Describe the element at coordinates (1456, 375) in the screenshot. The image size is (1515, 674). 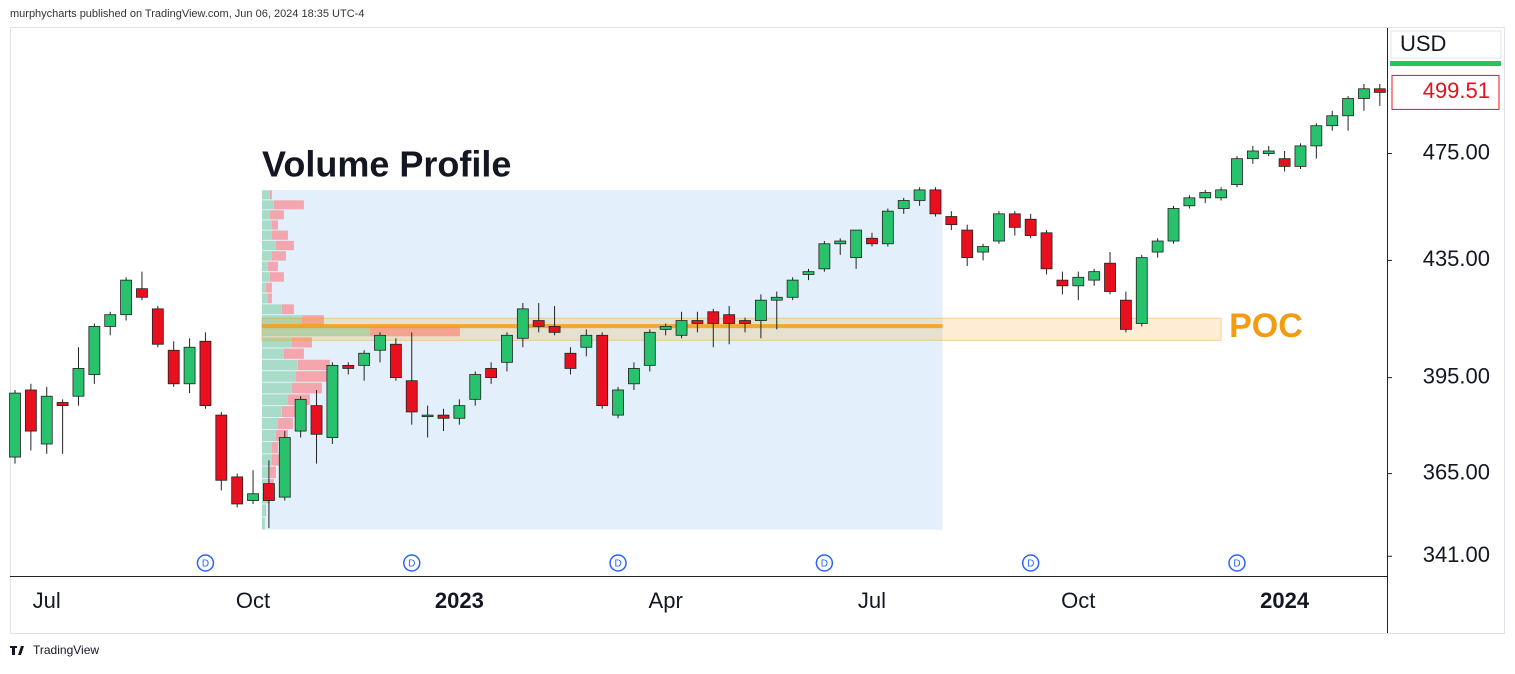
I see `y-tick-label: 395.00` at that location.